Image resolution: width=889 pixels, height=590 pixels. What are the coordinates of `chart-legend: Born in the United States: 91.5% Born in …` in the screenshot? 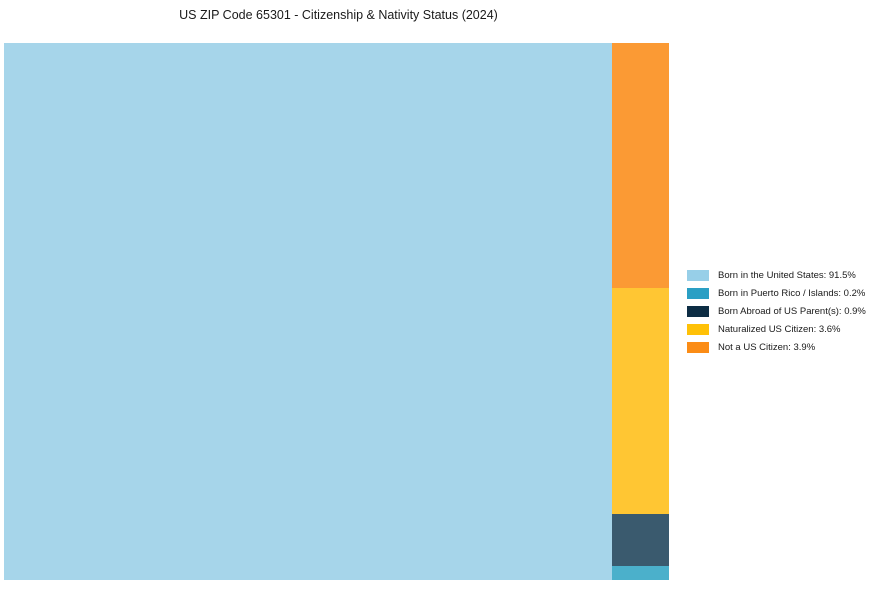 It's located at (785, 311).